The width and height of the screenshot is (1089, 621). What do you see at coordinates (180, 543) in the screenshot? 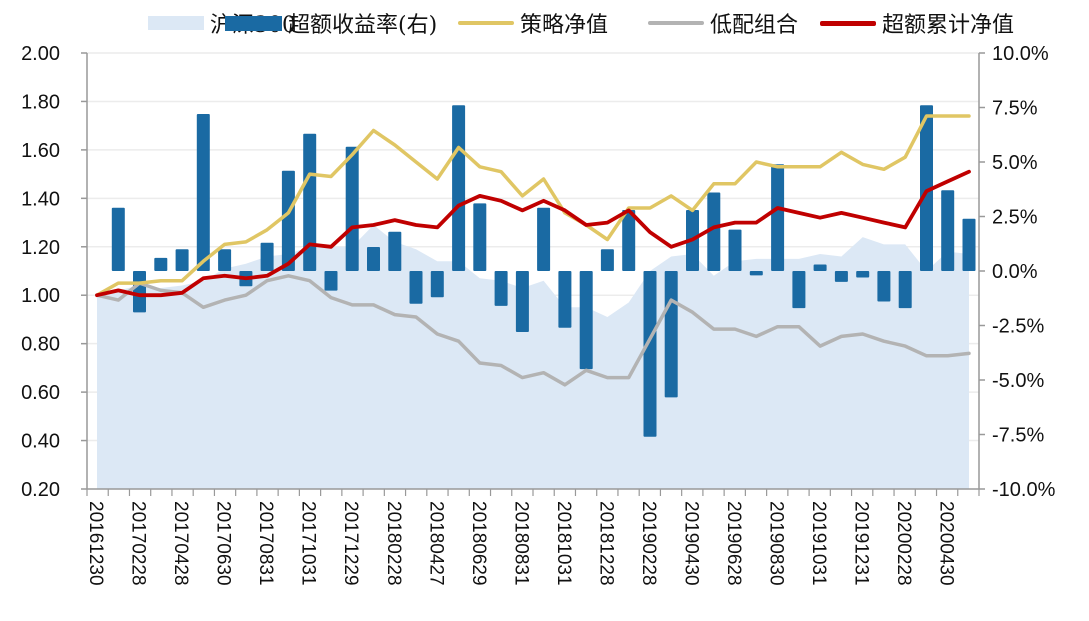
I see `x-tick-label: 20170428` at bounding box center [180, 543].